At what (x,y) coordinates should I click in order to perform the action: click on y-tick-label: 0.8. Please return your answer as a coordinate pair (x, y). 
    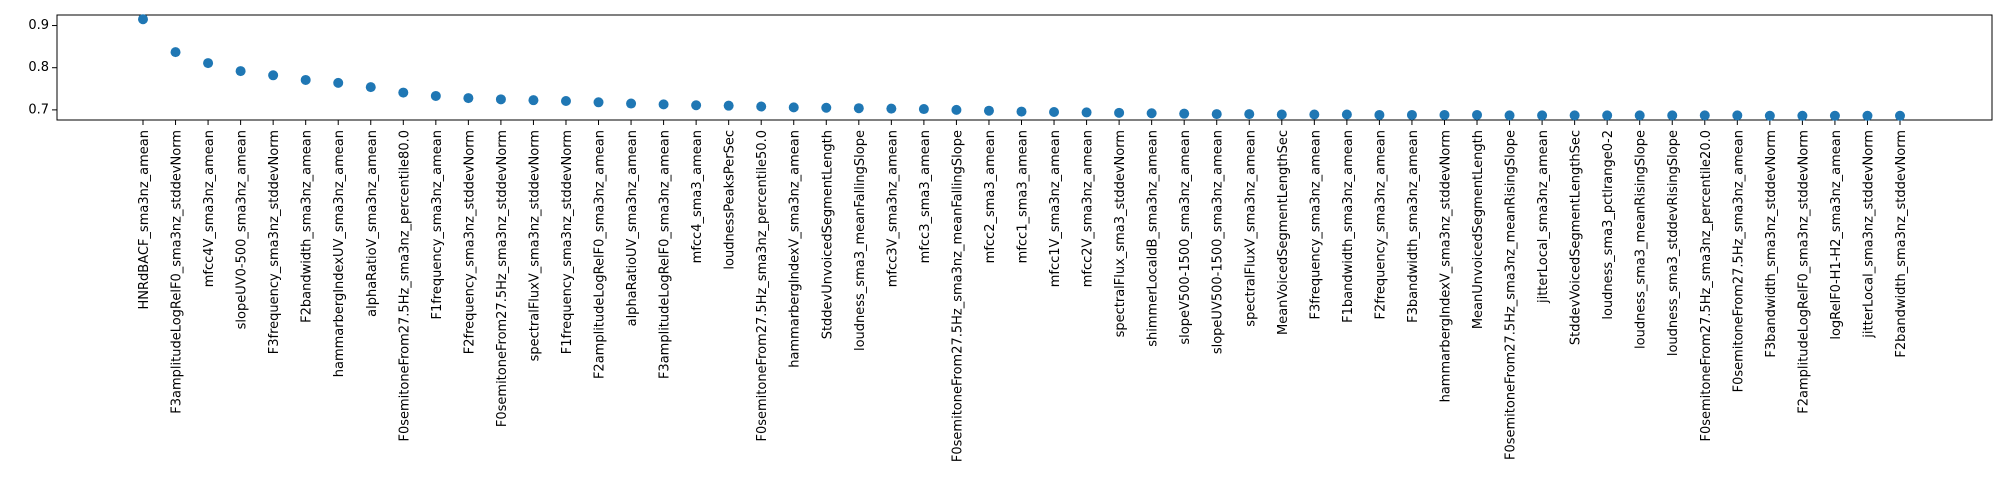
    Looking at the image, I should click on (38, 67).